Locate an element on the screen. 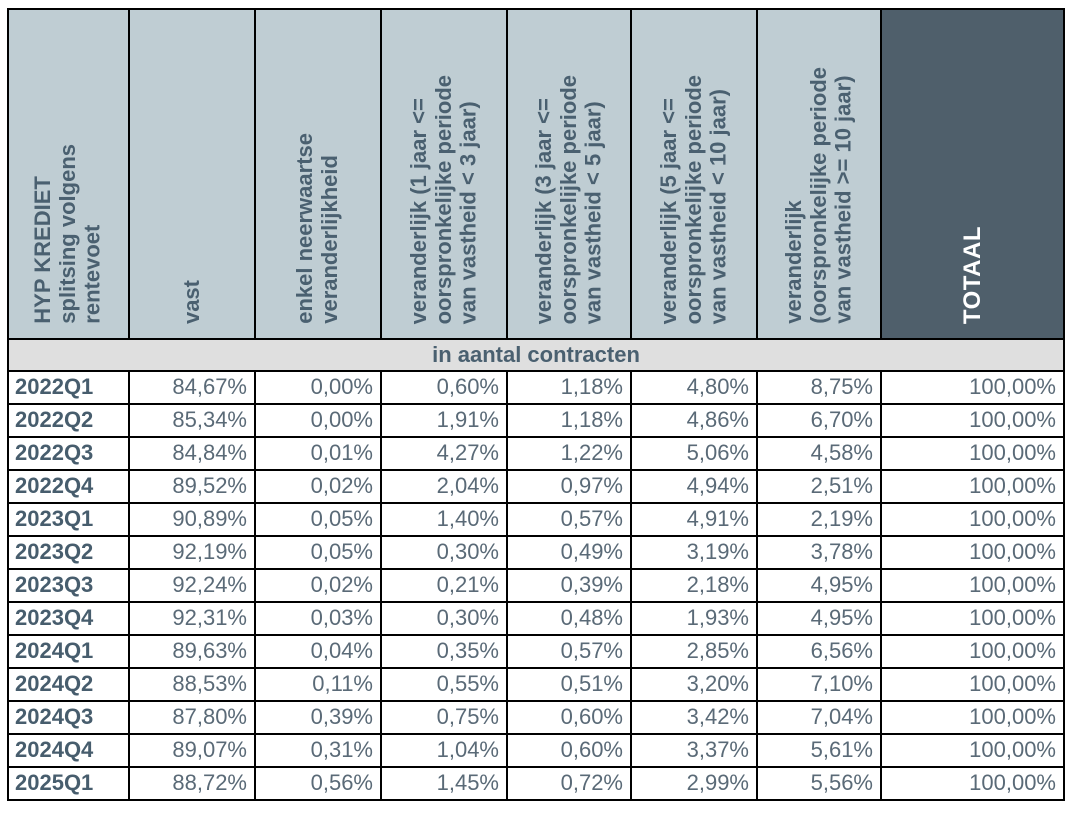  data-cell: 92,24% is located at coordinates (192, 585).